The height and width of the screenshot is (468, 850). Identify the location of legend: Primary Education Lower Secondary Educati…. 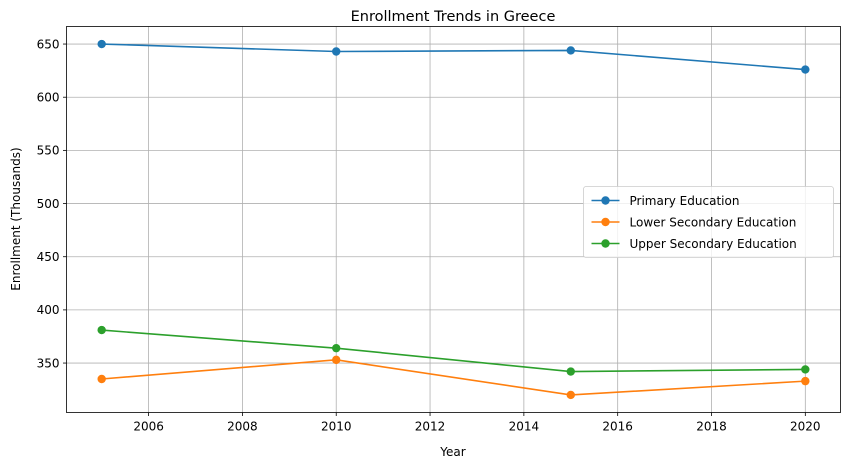
(708, 222).